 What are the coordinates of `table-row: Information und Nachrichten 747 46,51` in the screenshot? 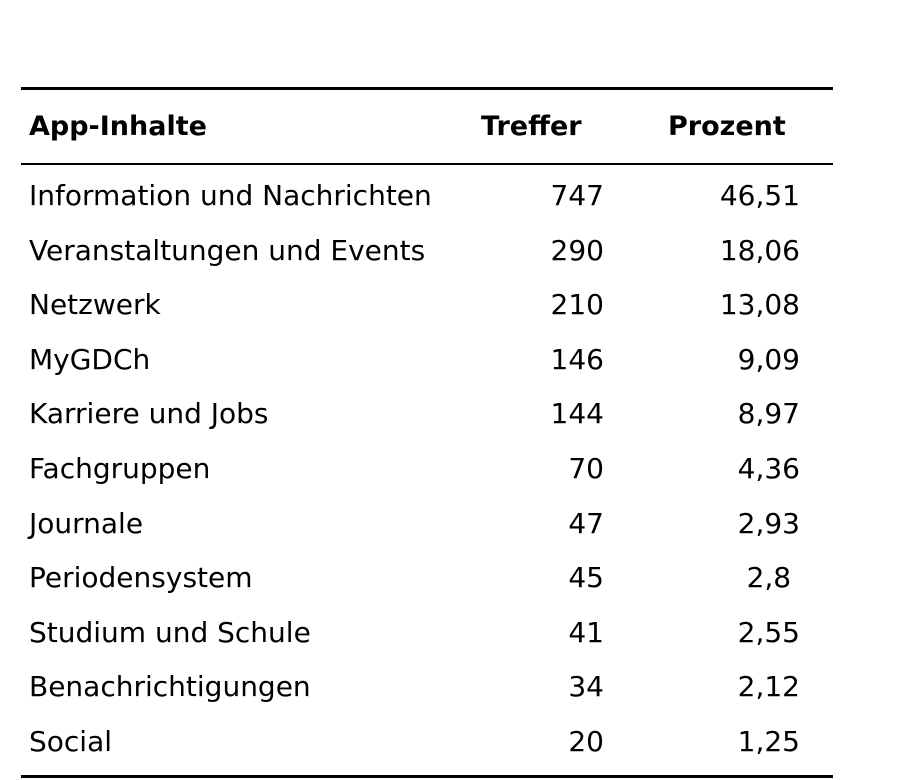 It's located at (427, 196).